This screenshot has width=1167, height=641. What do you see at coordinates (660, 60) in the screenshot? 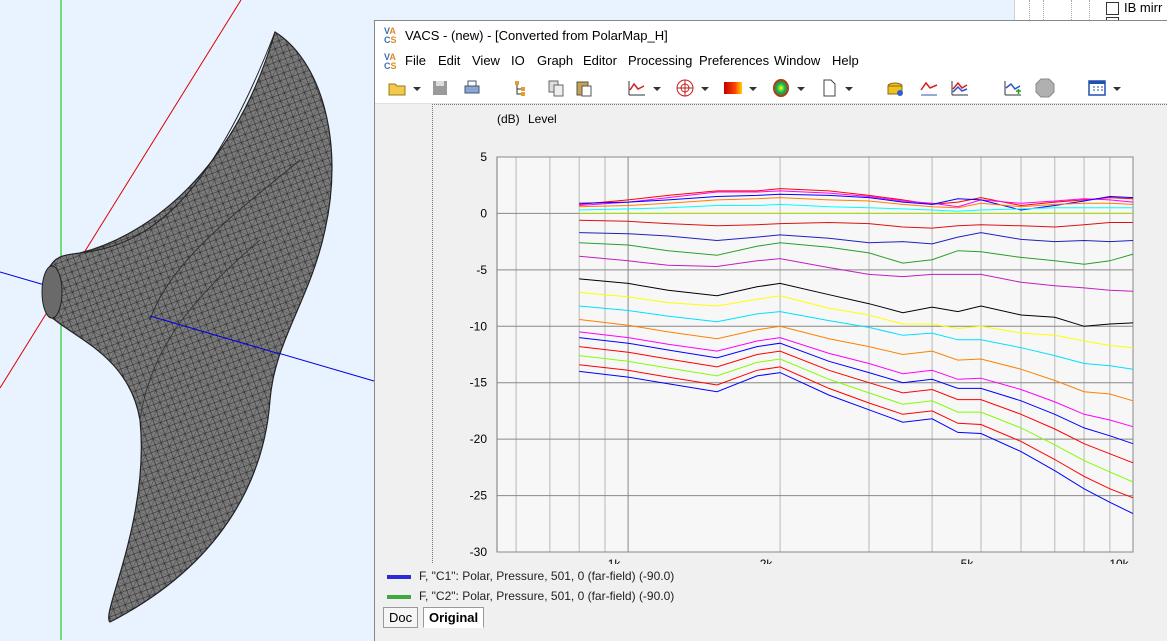
I see `menu-processing: Processing` at bounding box center [660, 60].